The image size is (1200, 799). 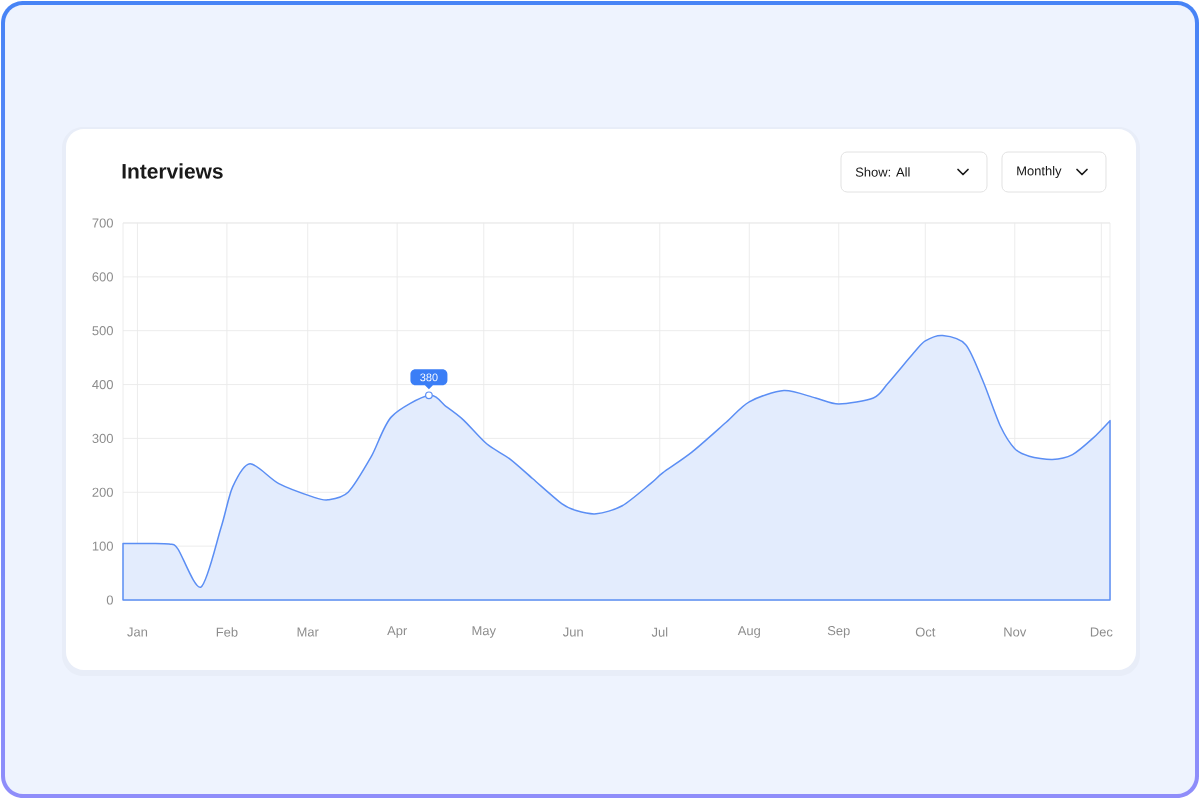 What do you see at coordinates (1039, 172) in the screenshot?
I see `text: Monthly` at bounding box center [1039, 172].